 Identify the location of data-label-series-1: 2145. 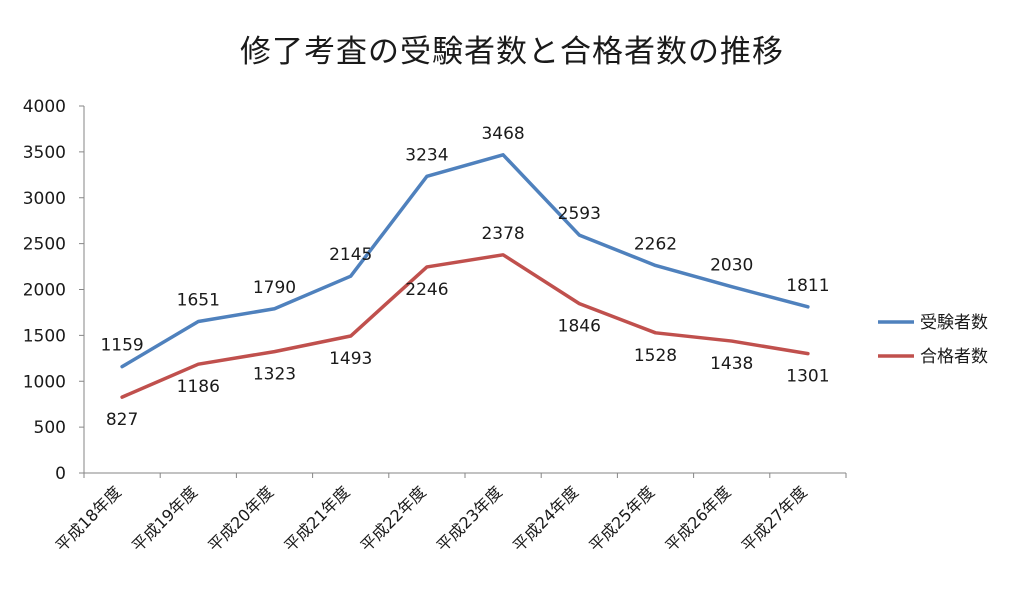
(350, 255).